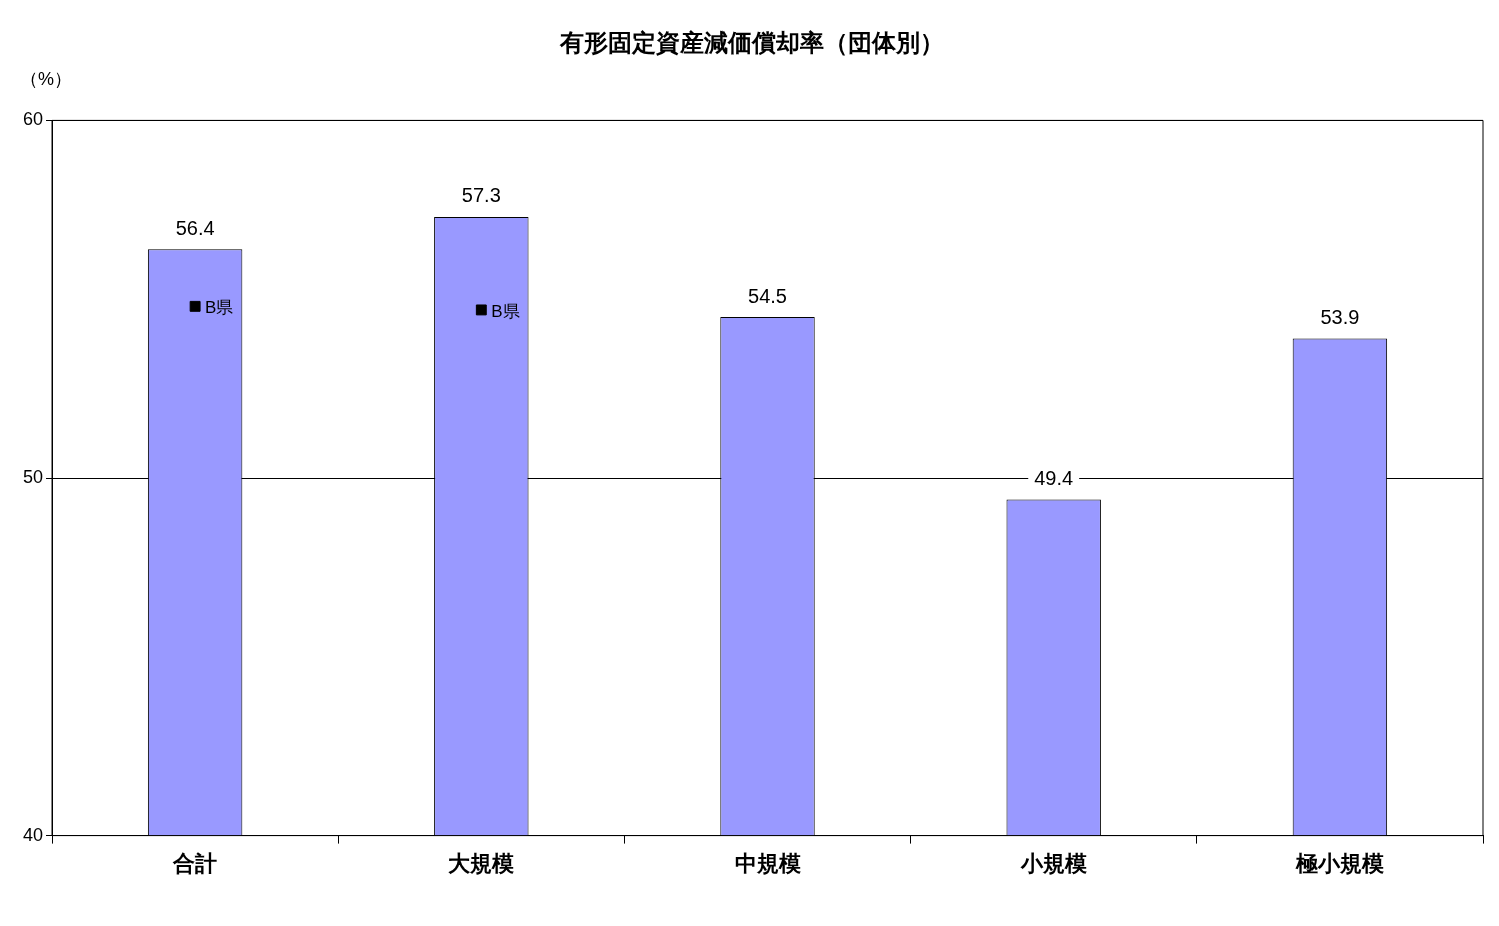 The width and height of the screenshot is (1499, 926). I want to click on data-label: 57.3, so click(481, 195).